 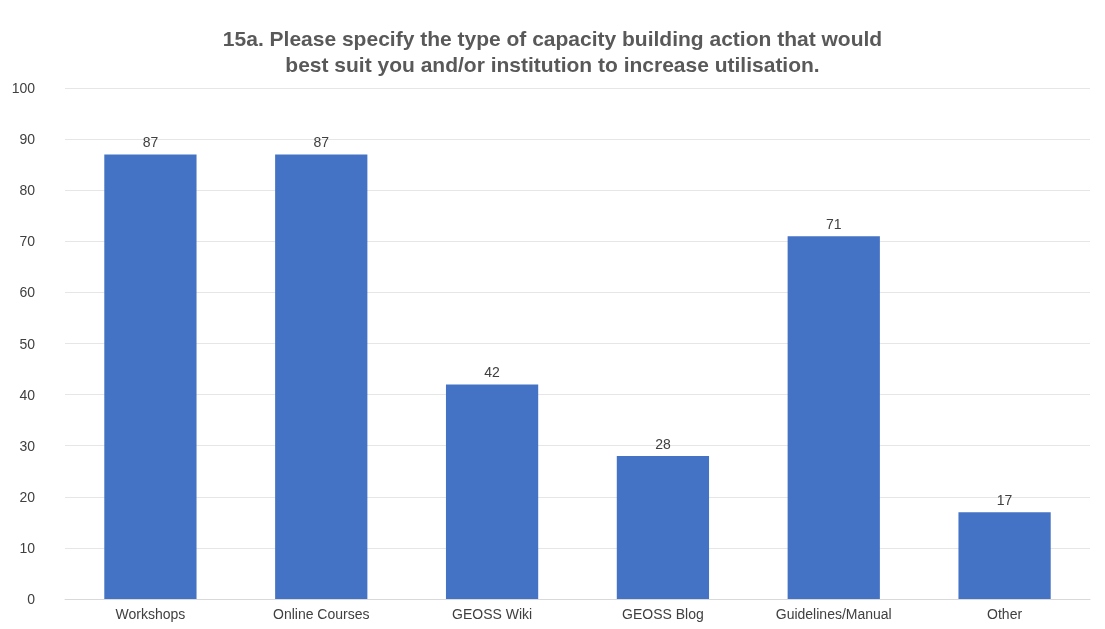 I want to click on x-tick-label: Workshops, so click(x=150, y=614).